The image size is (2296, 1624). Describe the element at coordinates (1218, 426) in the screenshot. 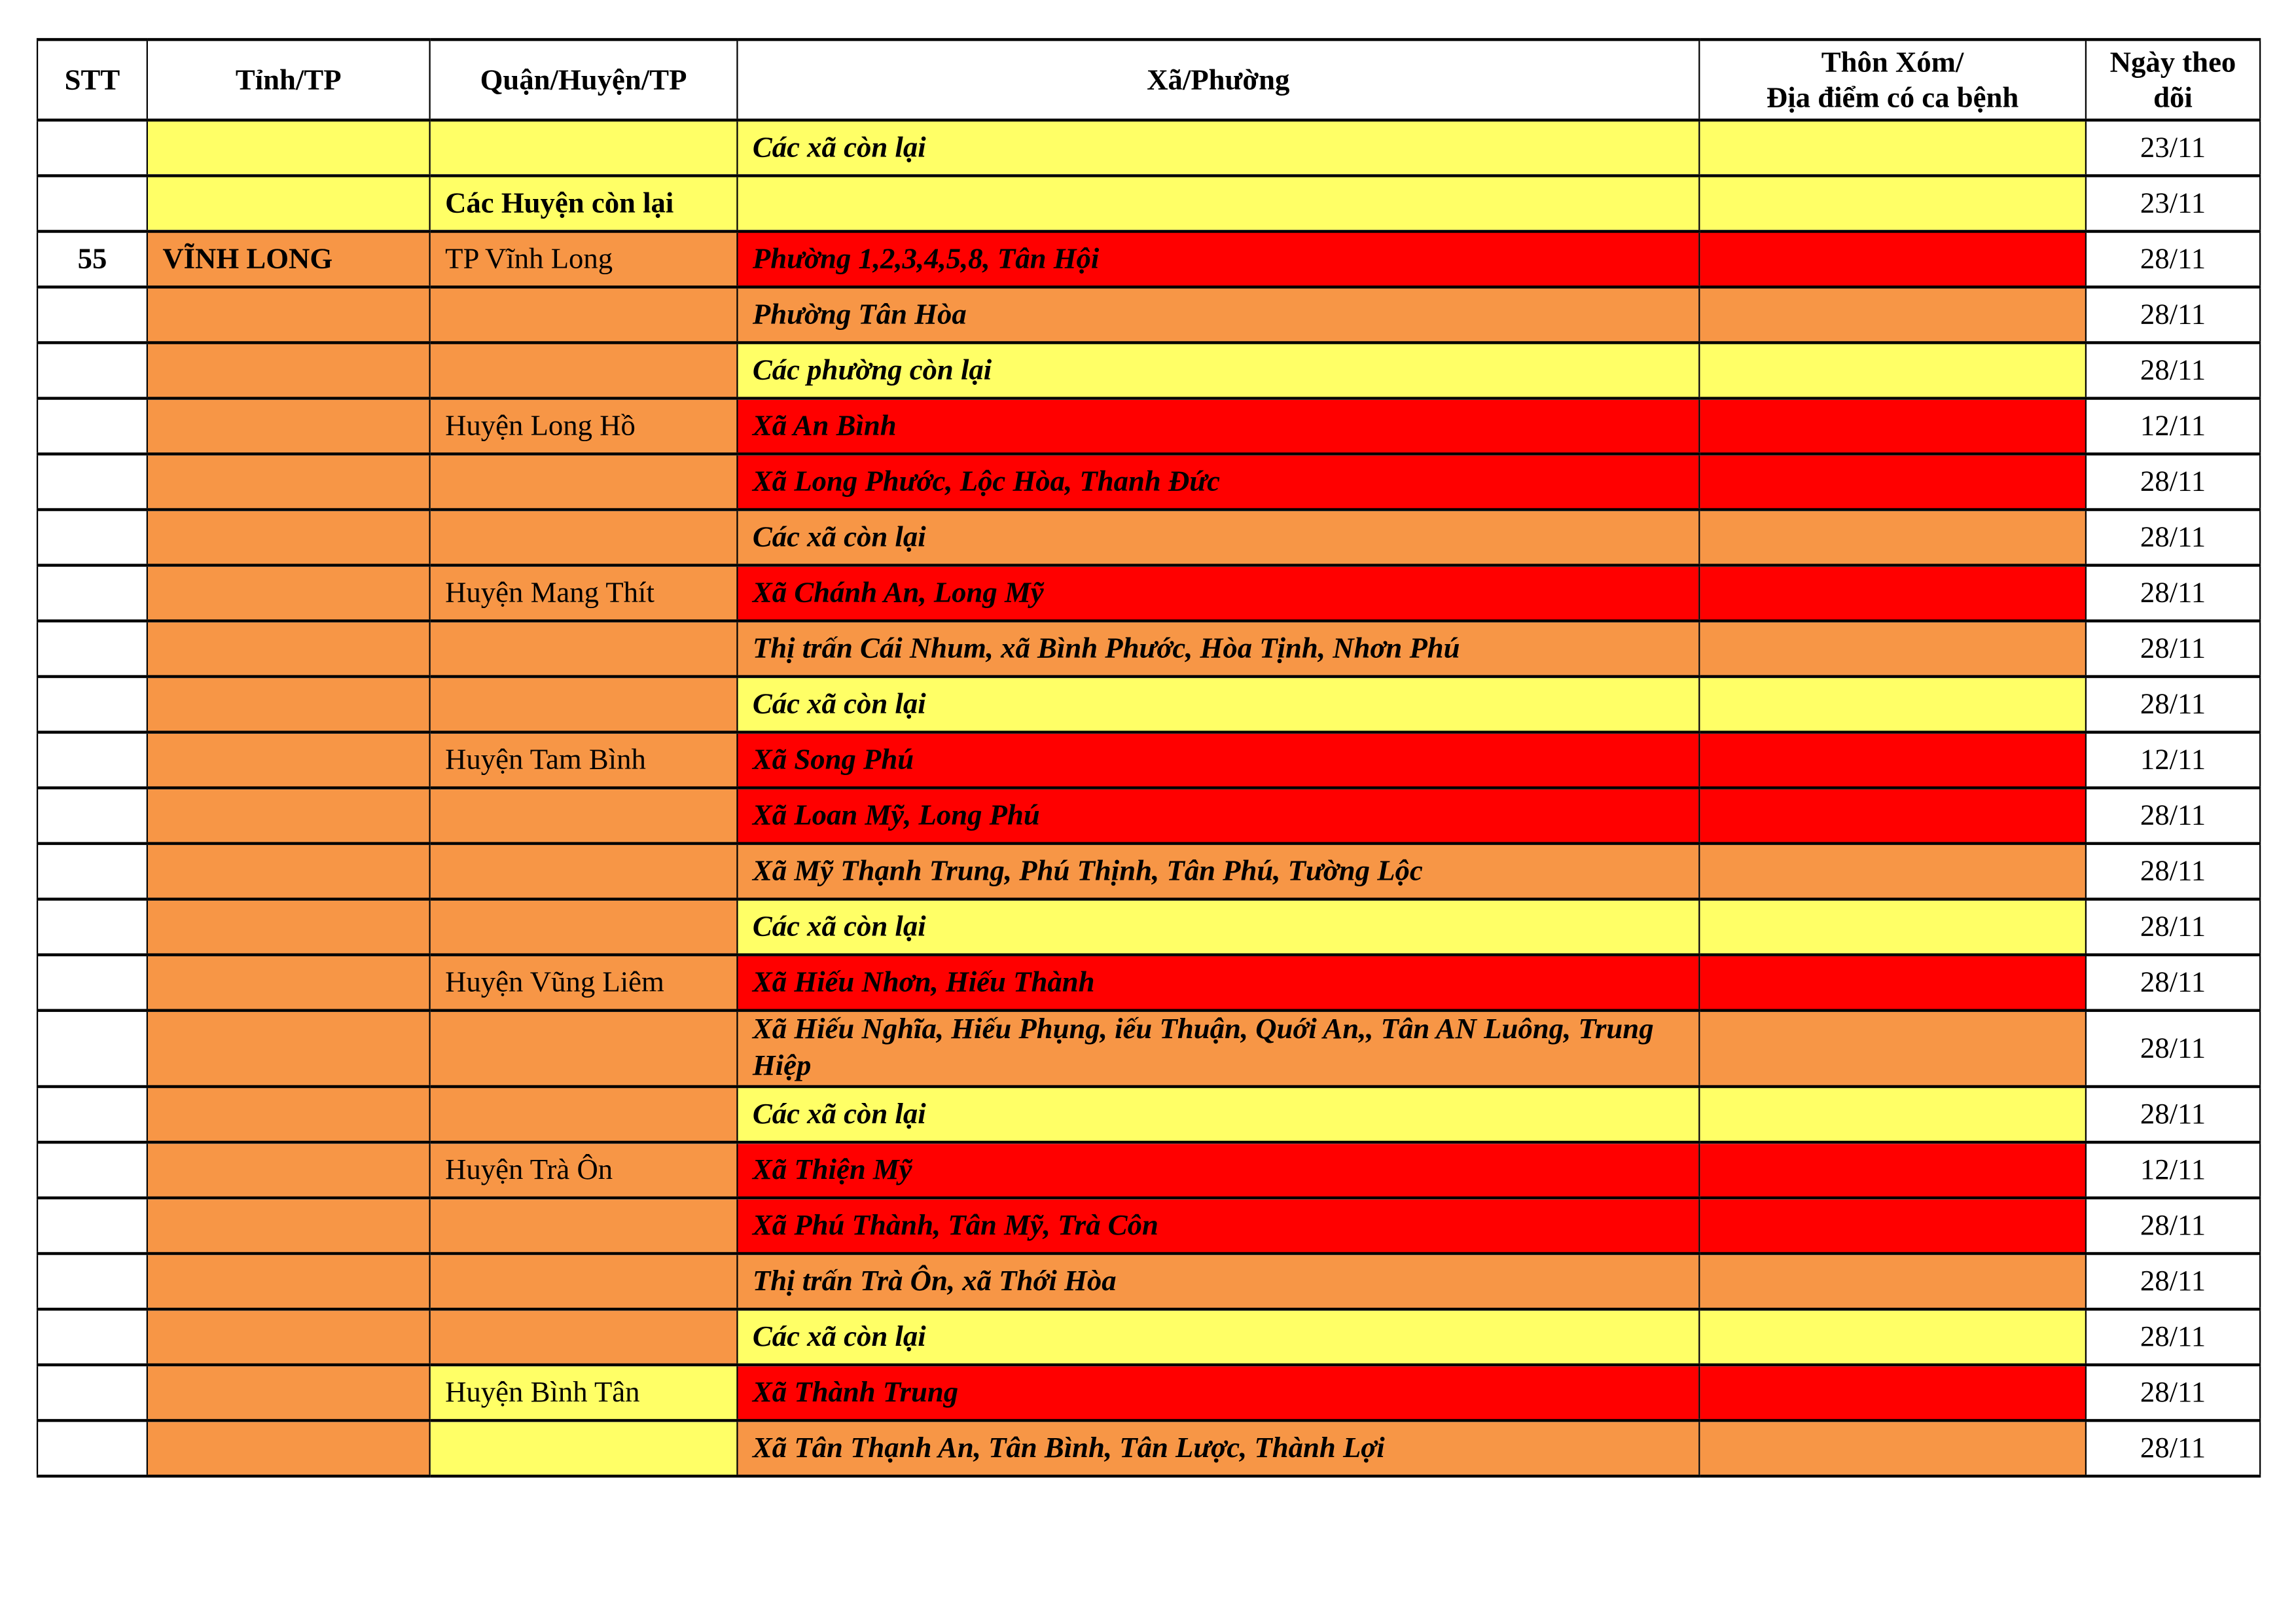

I see `ward-cell: Xã An Bình` at that location.